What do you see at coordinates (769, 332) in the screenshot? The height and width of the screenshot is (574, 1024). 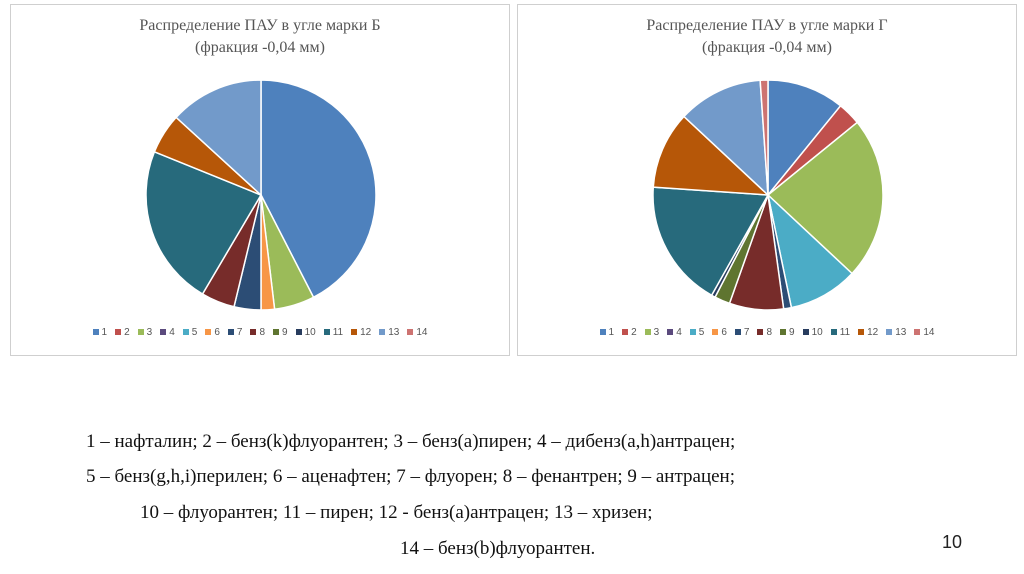 I see `legend-label-8: 8` at bounding box center [769, 332].